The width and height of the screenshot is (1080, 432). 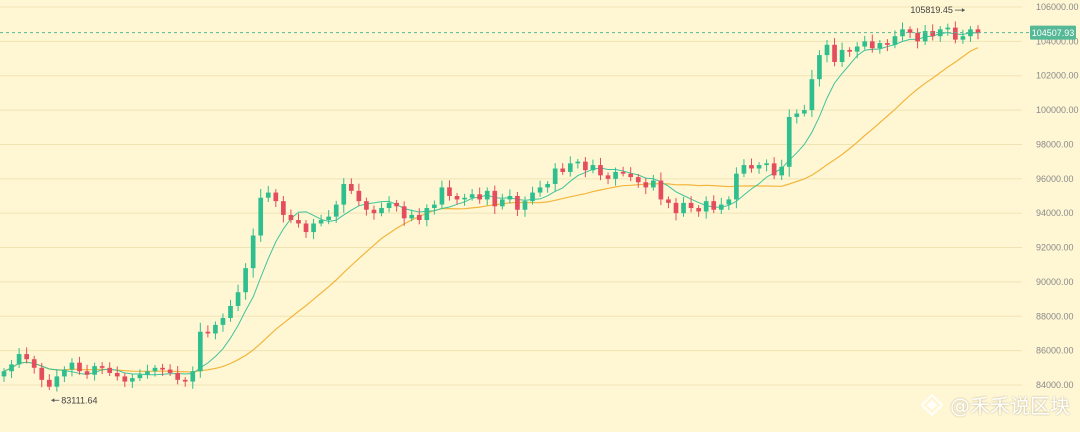 I want to click on y-tick-label: 100000.00, so click(x=1057, y=110).